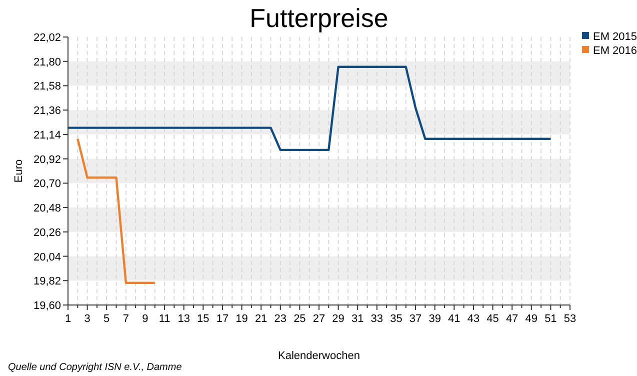 This screenshot has height=376, width=637. What do you see at coordinates (47, 232) in the screenshot?
I see `y-tick-label: 20,26` at bounding box center [47, 232].